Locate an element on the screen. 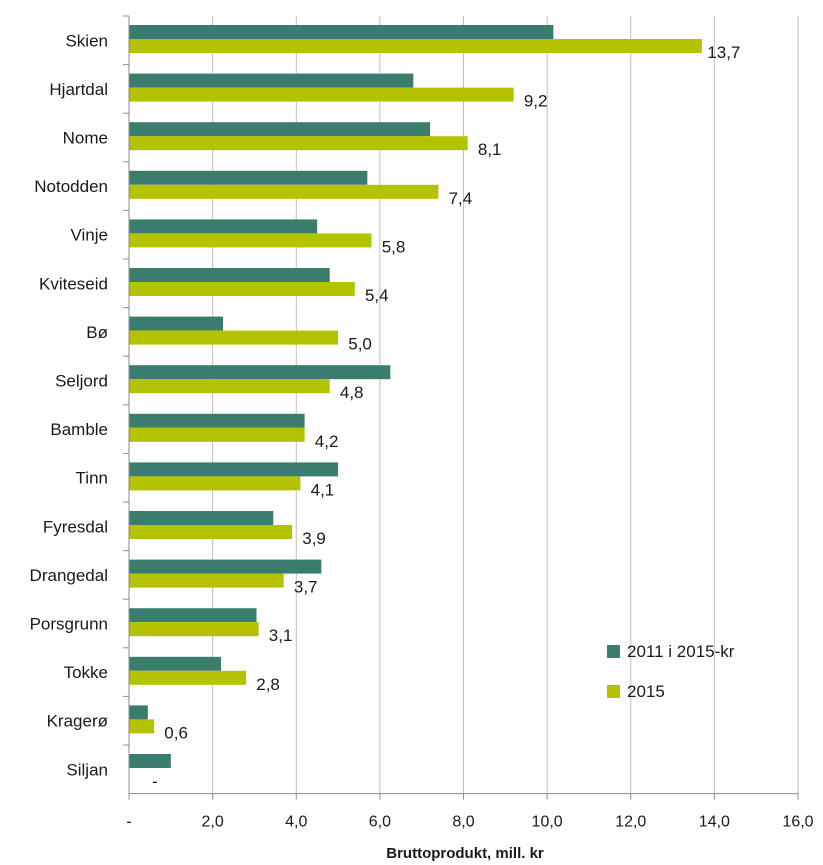 The image size is (823, 865). x-tick-label: 8,0 is located at coordinates (463, 822).